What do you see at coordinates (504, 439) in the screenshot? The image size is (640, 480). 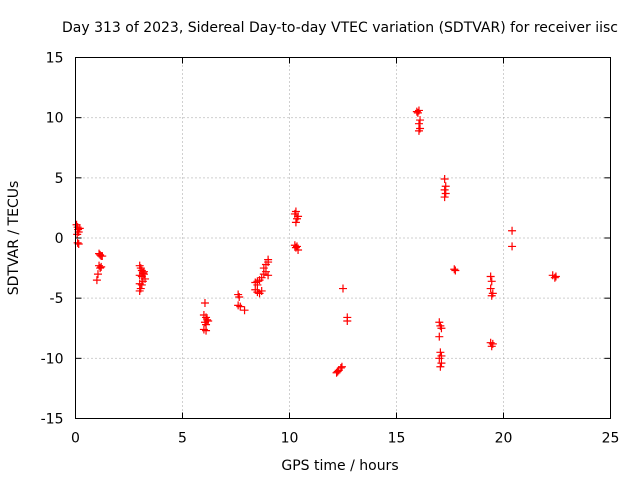 I see `x-tick-label: 20` at bounding box center [504, 439].